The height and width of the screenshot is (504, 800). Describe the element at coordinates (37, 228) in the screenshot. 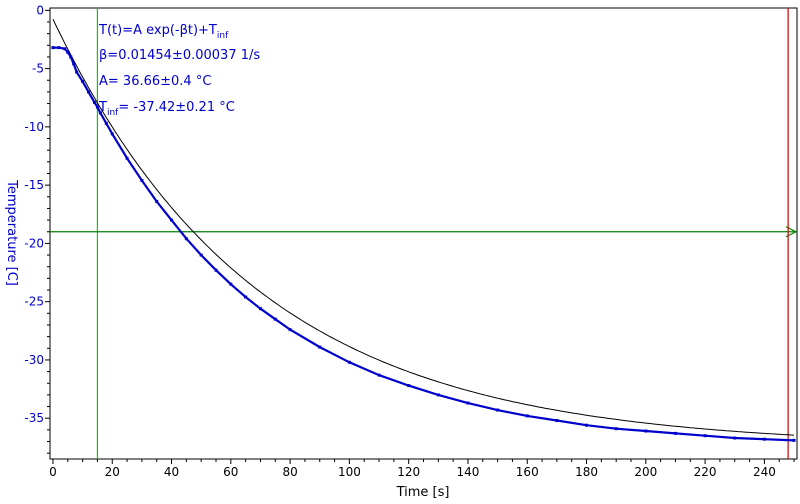

I see `y-axis: 0 -5 -10 -15 -20 -25 -30 -35` at that location.